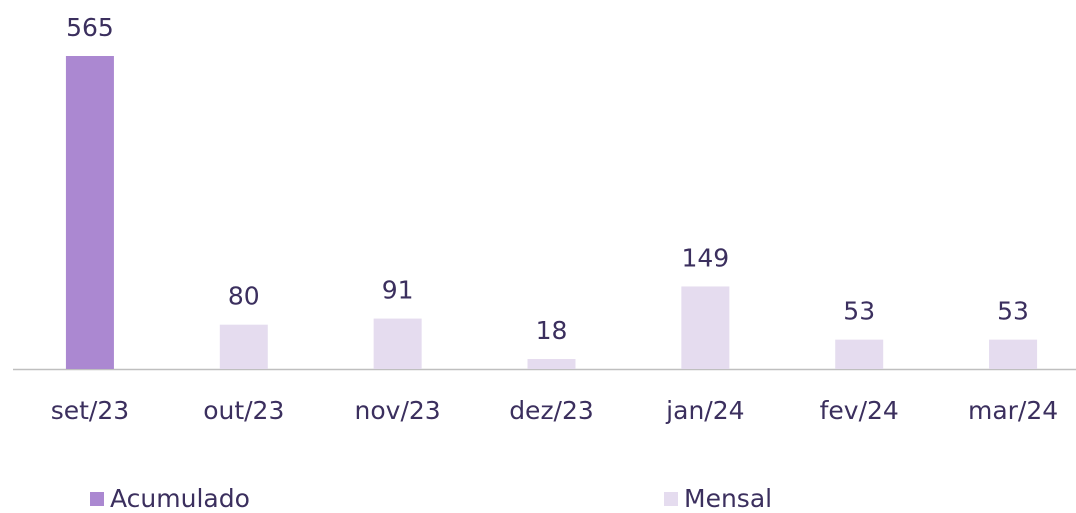 The image size is (1076, 513). What do you see at coordinates (244, 296) in the screenshot?
I see `data-label: 80` at bounding box center [244, 296].